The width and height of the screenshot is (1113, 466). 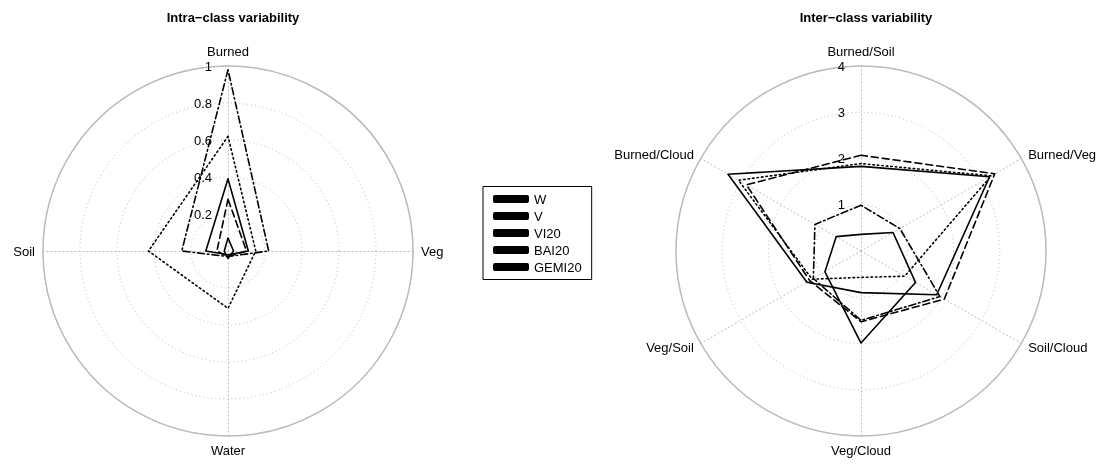 What do you see at coordinates (202, 103) in the screenshot?
I see `y-tick-label: 0.8` at bounding box center [202, 103].